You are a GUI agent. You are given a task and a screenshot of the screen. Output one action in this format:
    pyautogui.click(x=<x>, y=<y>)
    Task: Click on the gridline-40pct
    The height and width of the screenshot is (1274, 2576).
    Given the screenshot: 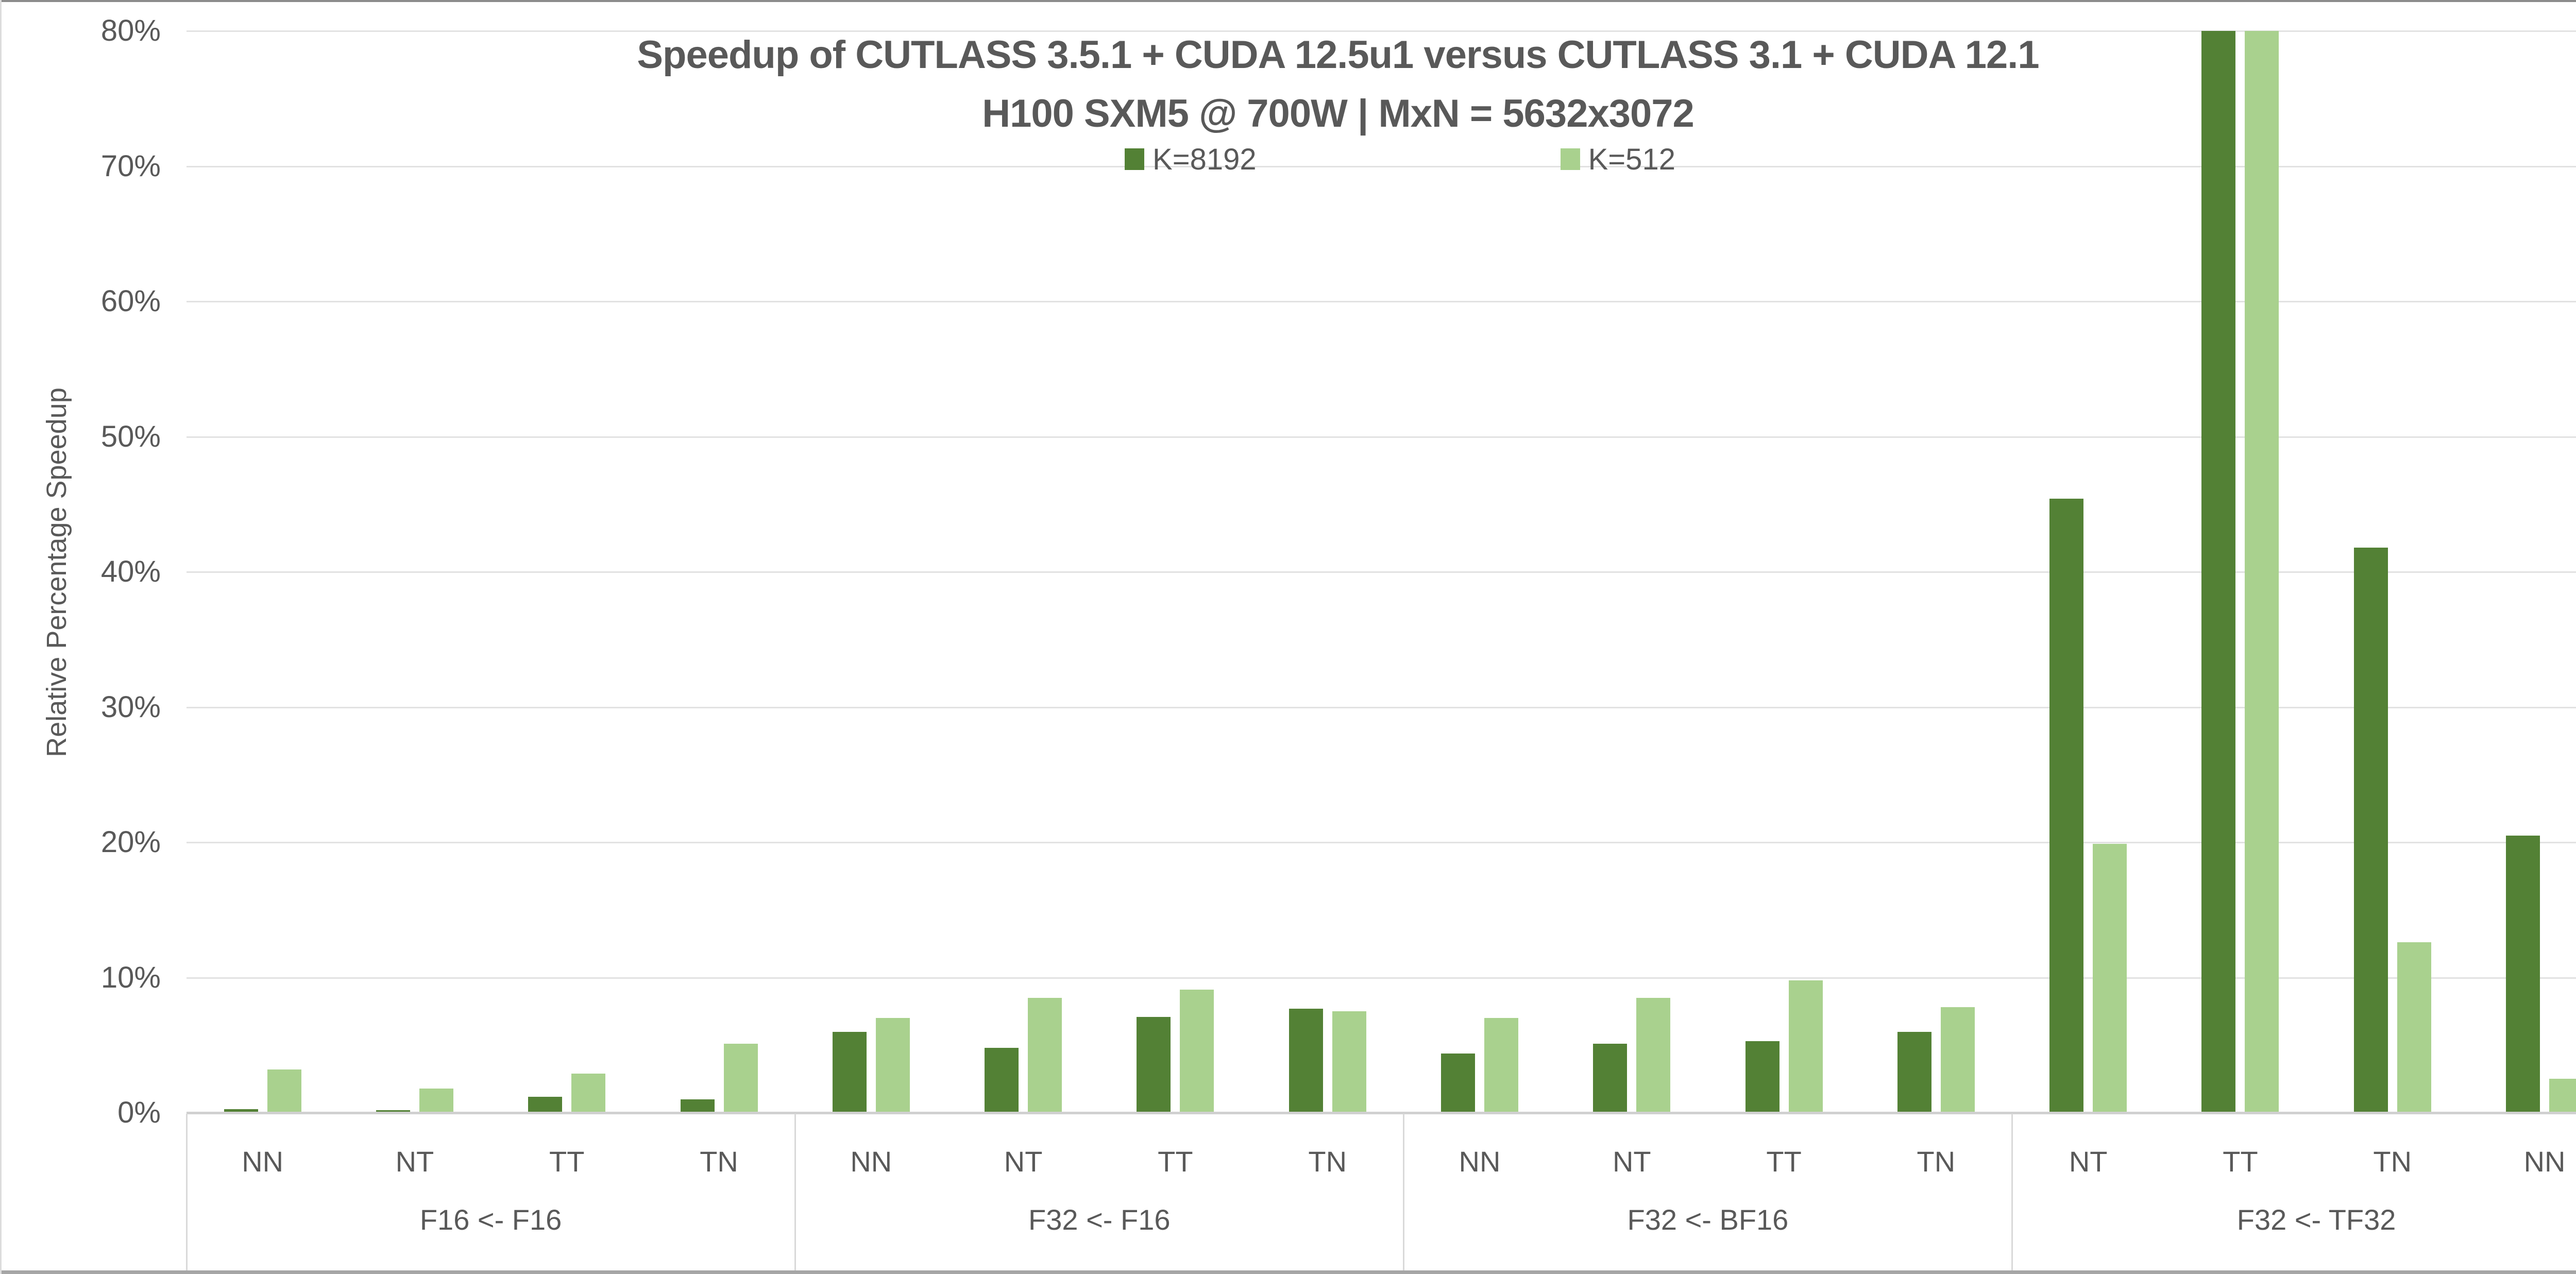 What is the action you would take?
    pyautogui.click(x=1381, y=572)
    